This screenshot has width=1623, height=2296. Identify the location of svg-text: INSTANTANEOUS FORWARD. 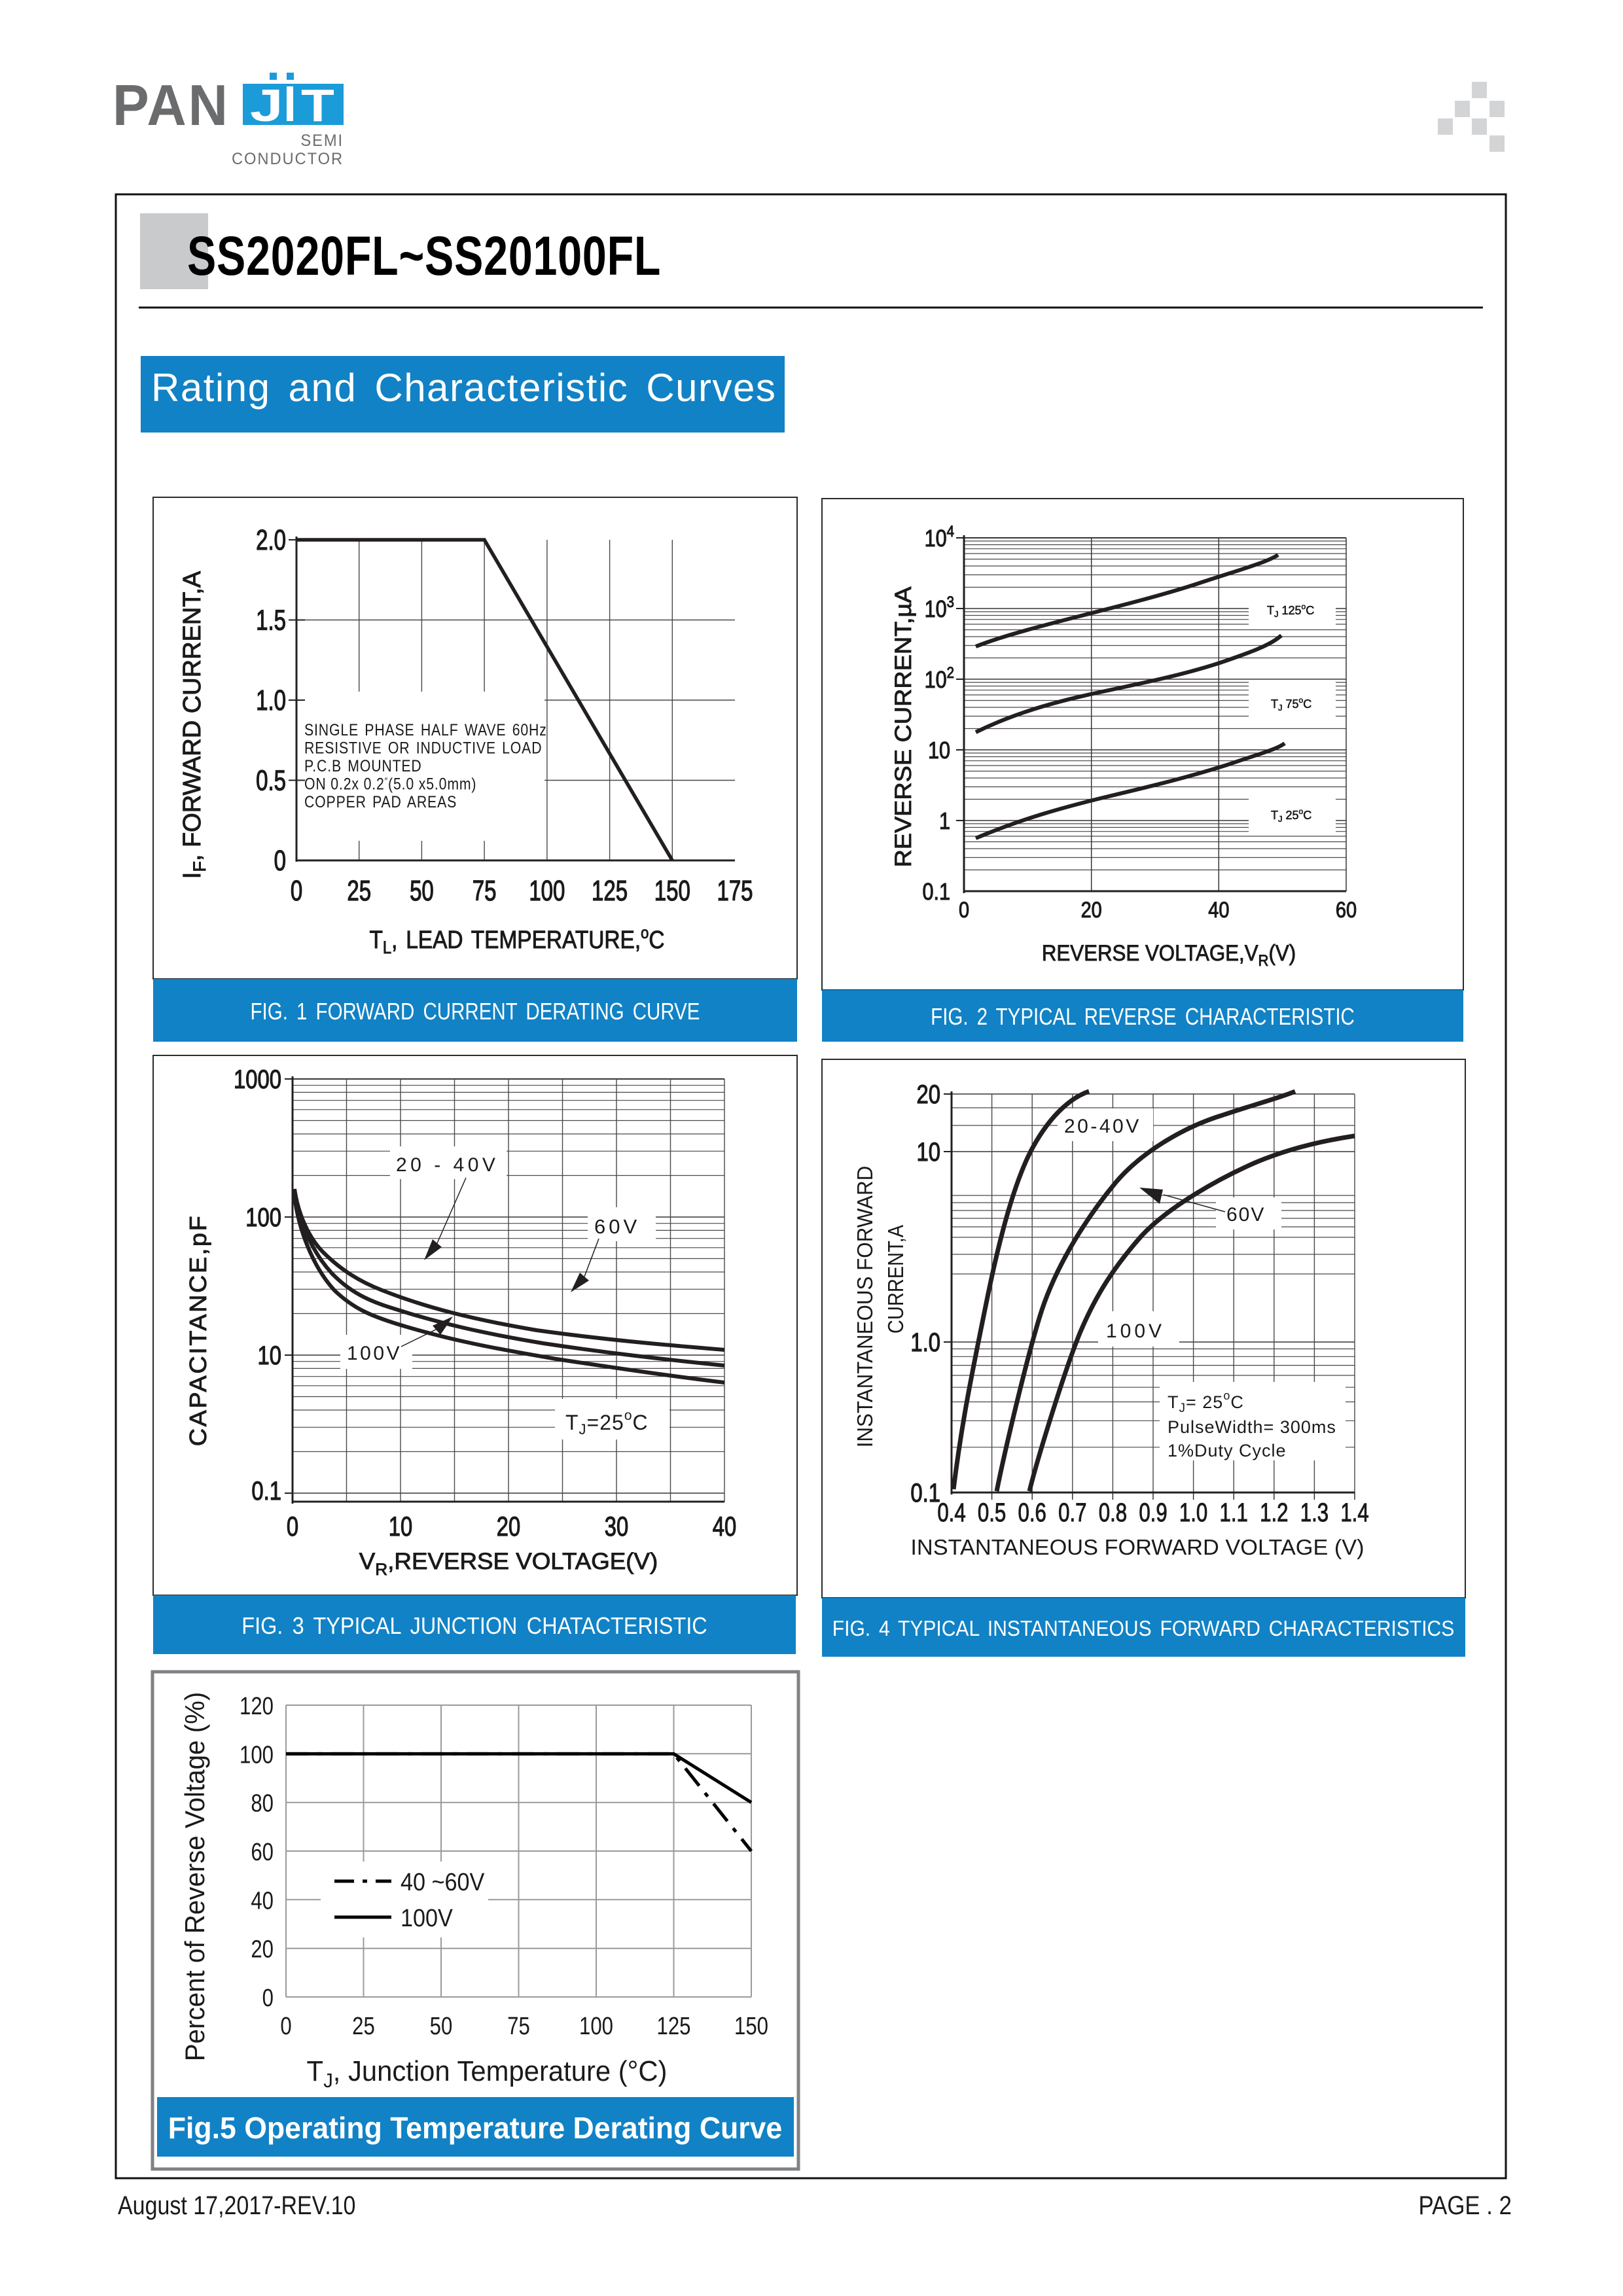
(865, 1307).